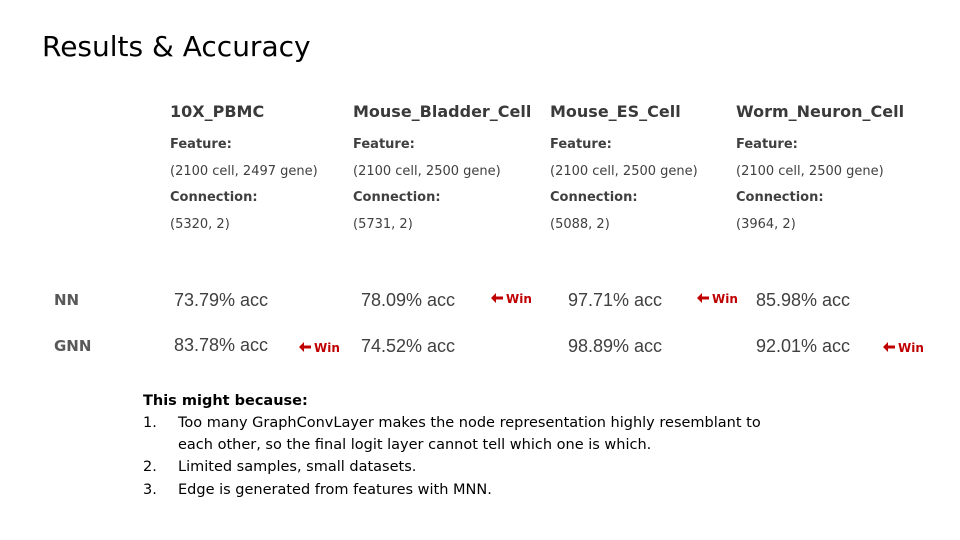 Image resolution: width=960 pixels, height=540 pixels. Describe the element at coordinates (297, 467) in the screenshot. I see `reason-text: Limited samples, small datasets.` at that location.